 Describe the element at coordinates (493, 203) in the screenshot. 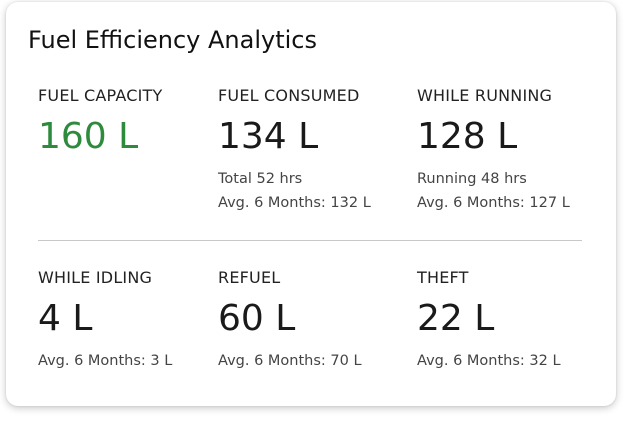

I see `metric-average: Avg. 6 Months: 127 L` at that location.